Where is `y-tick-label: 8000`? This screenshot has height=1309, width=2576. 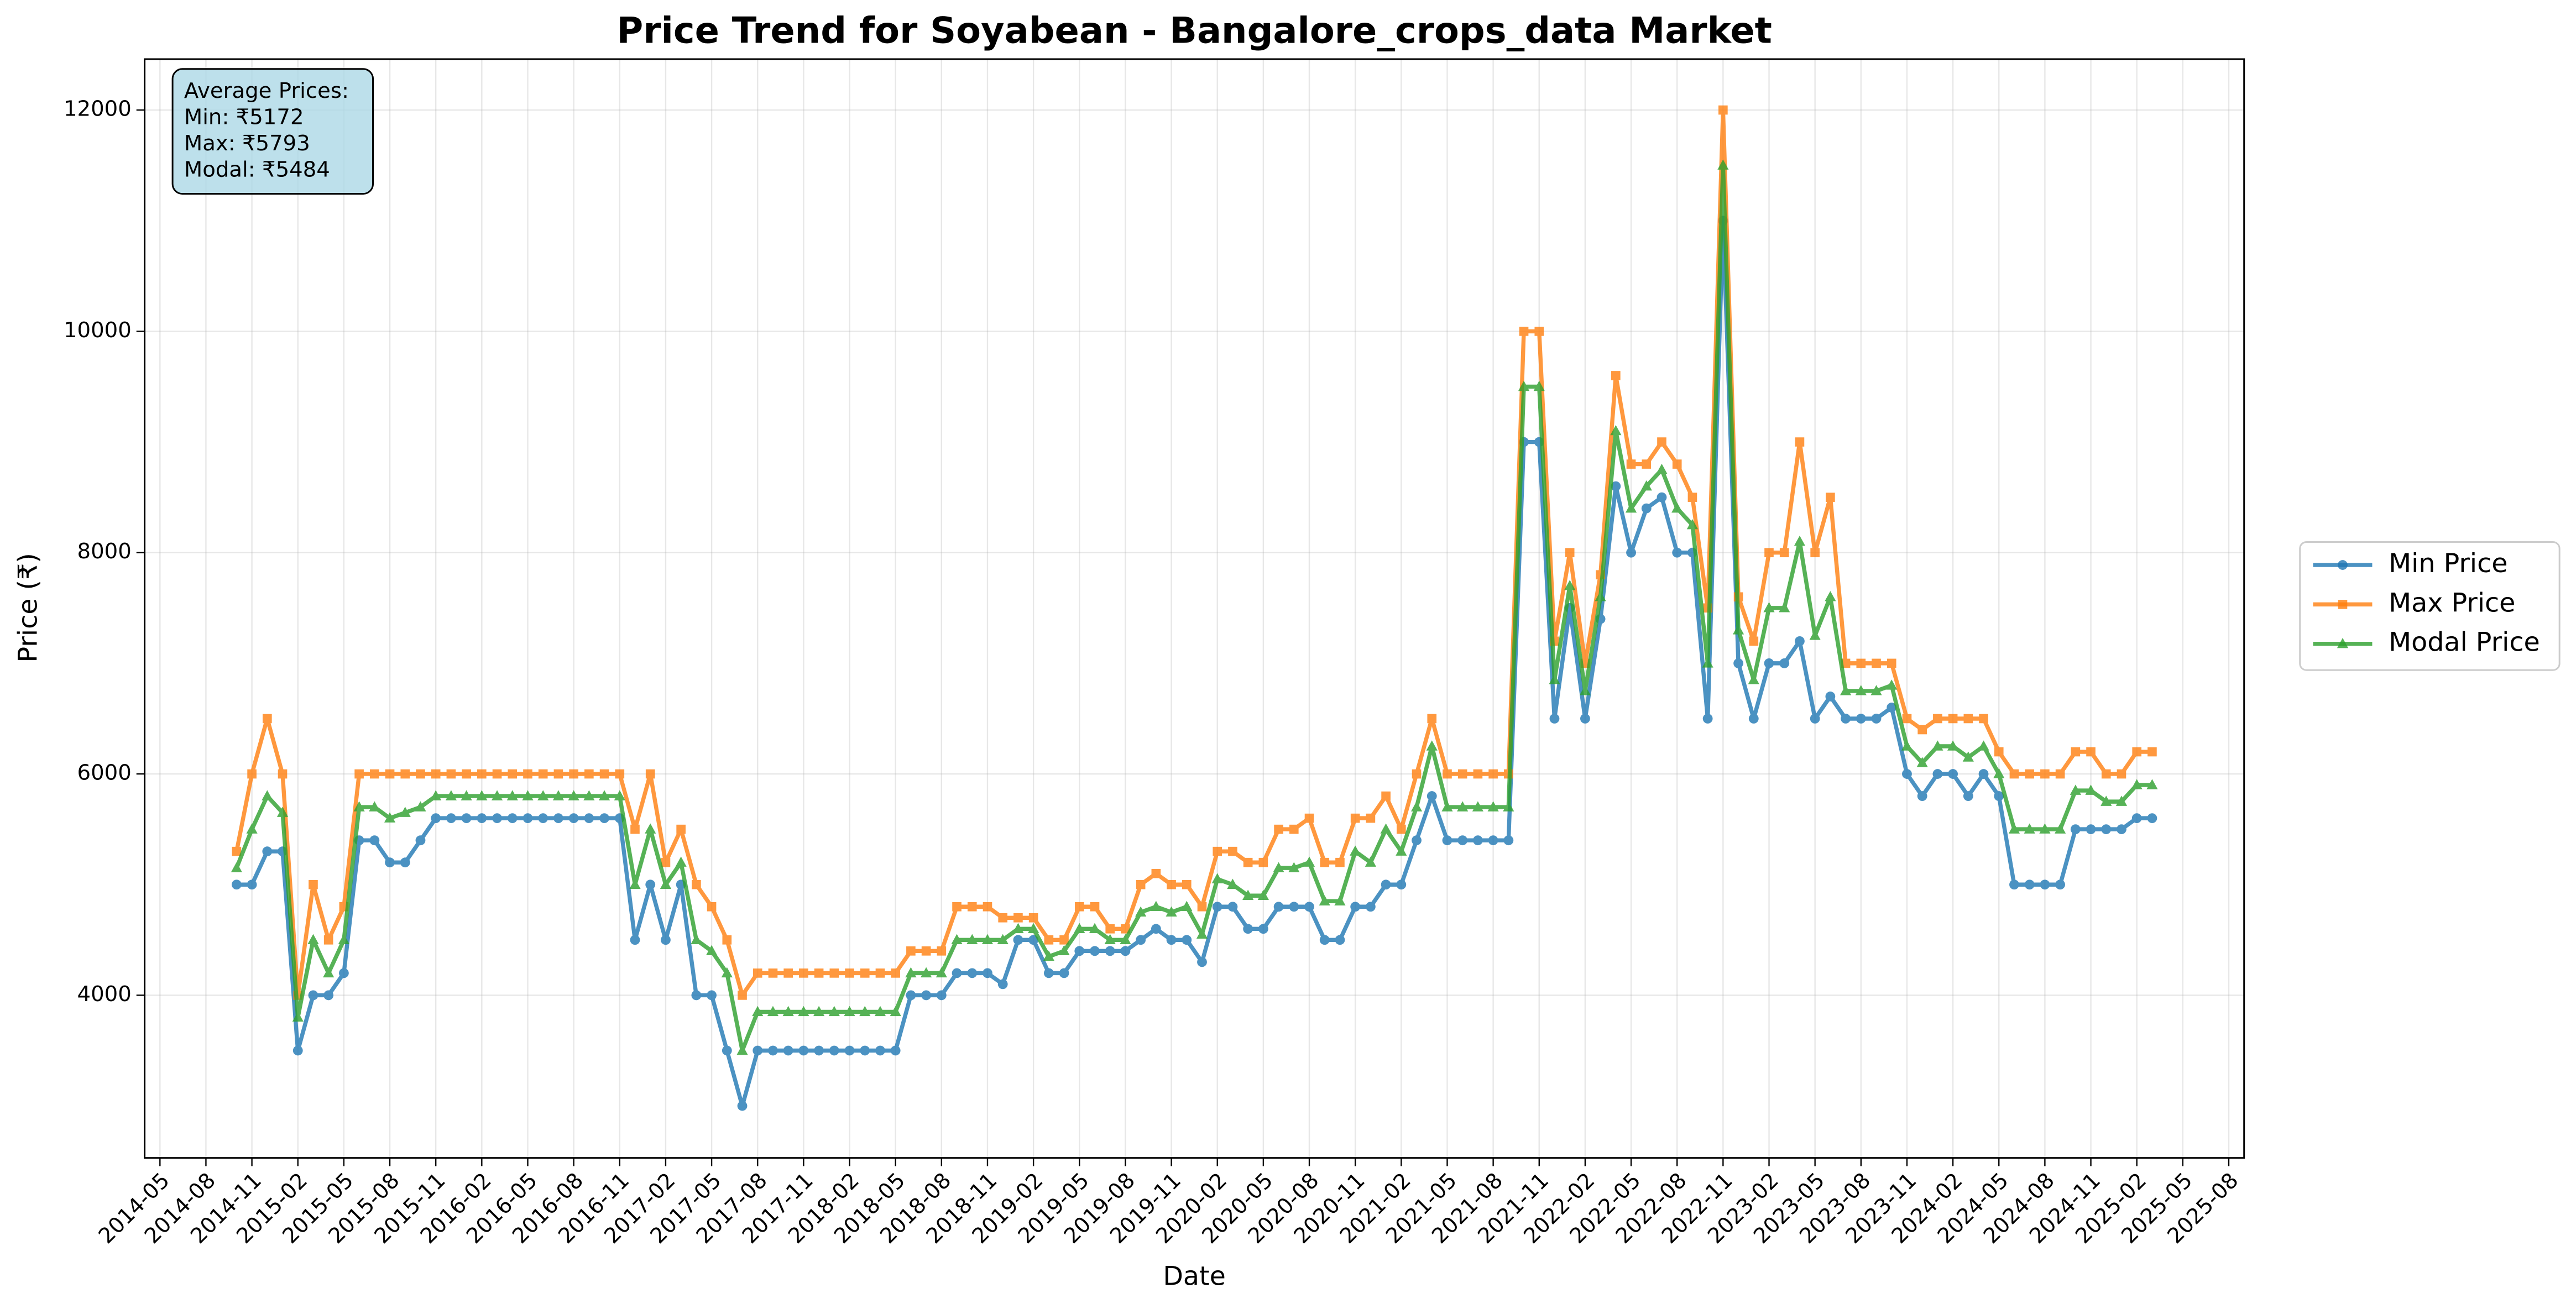
y-tick-label: 8000 is located at coordinates (104, 552).